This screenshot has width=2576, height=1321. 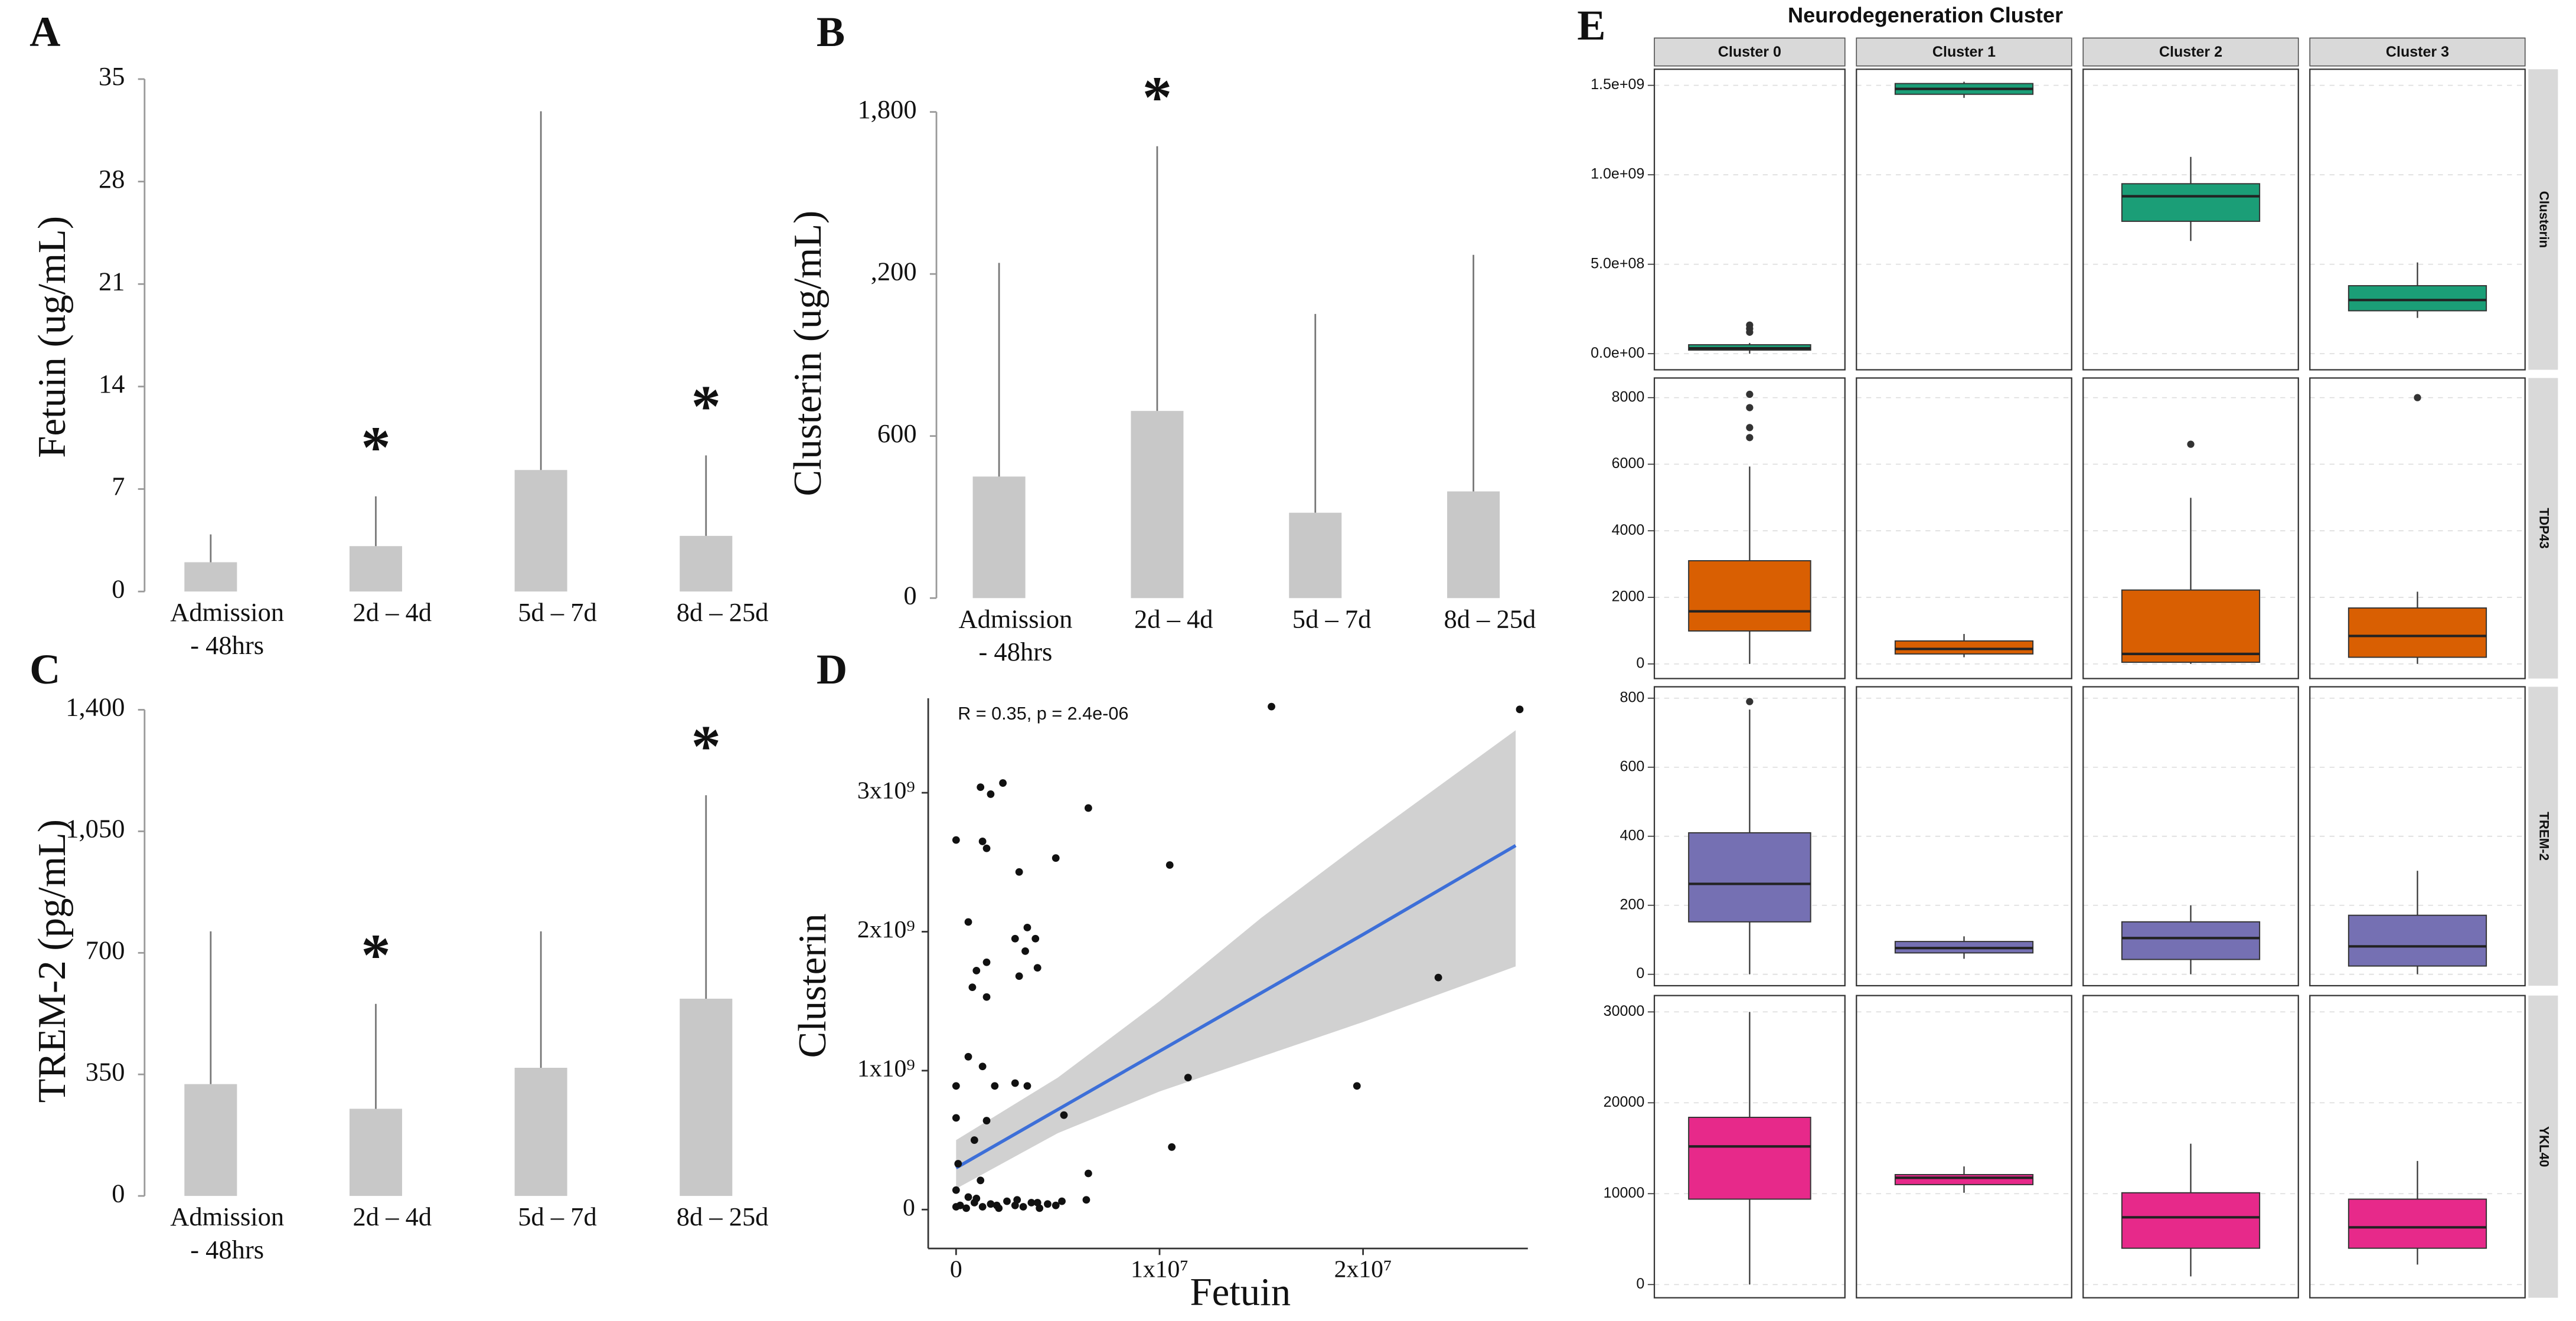 What do you see at coordinates (831, 31) in the screenshot?
I see `panel-letter: B` at bounding box center [831, 31].